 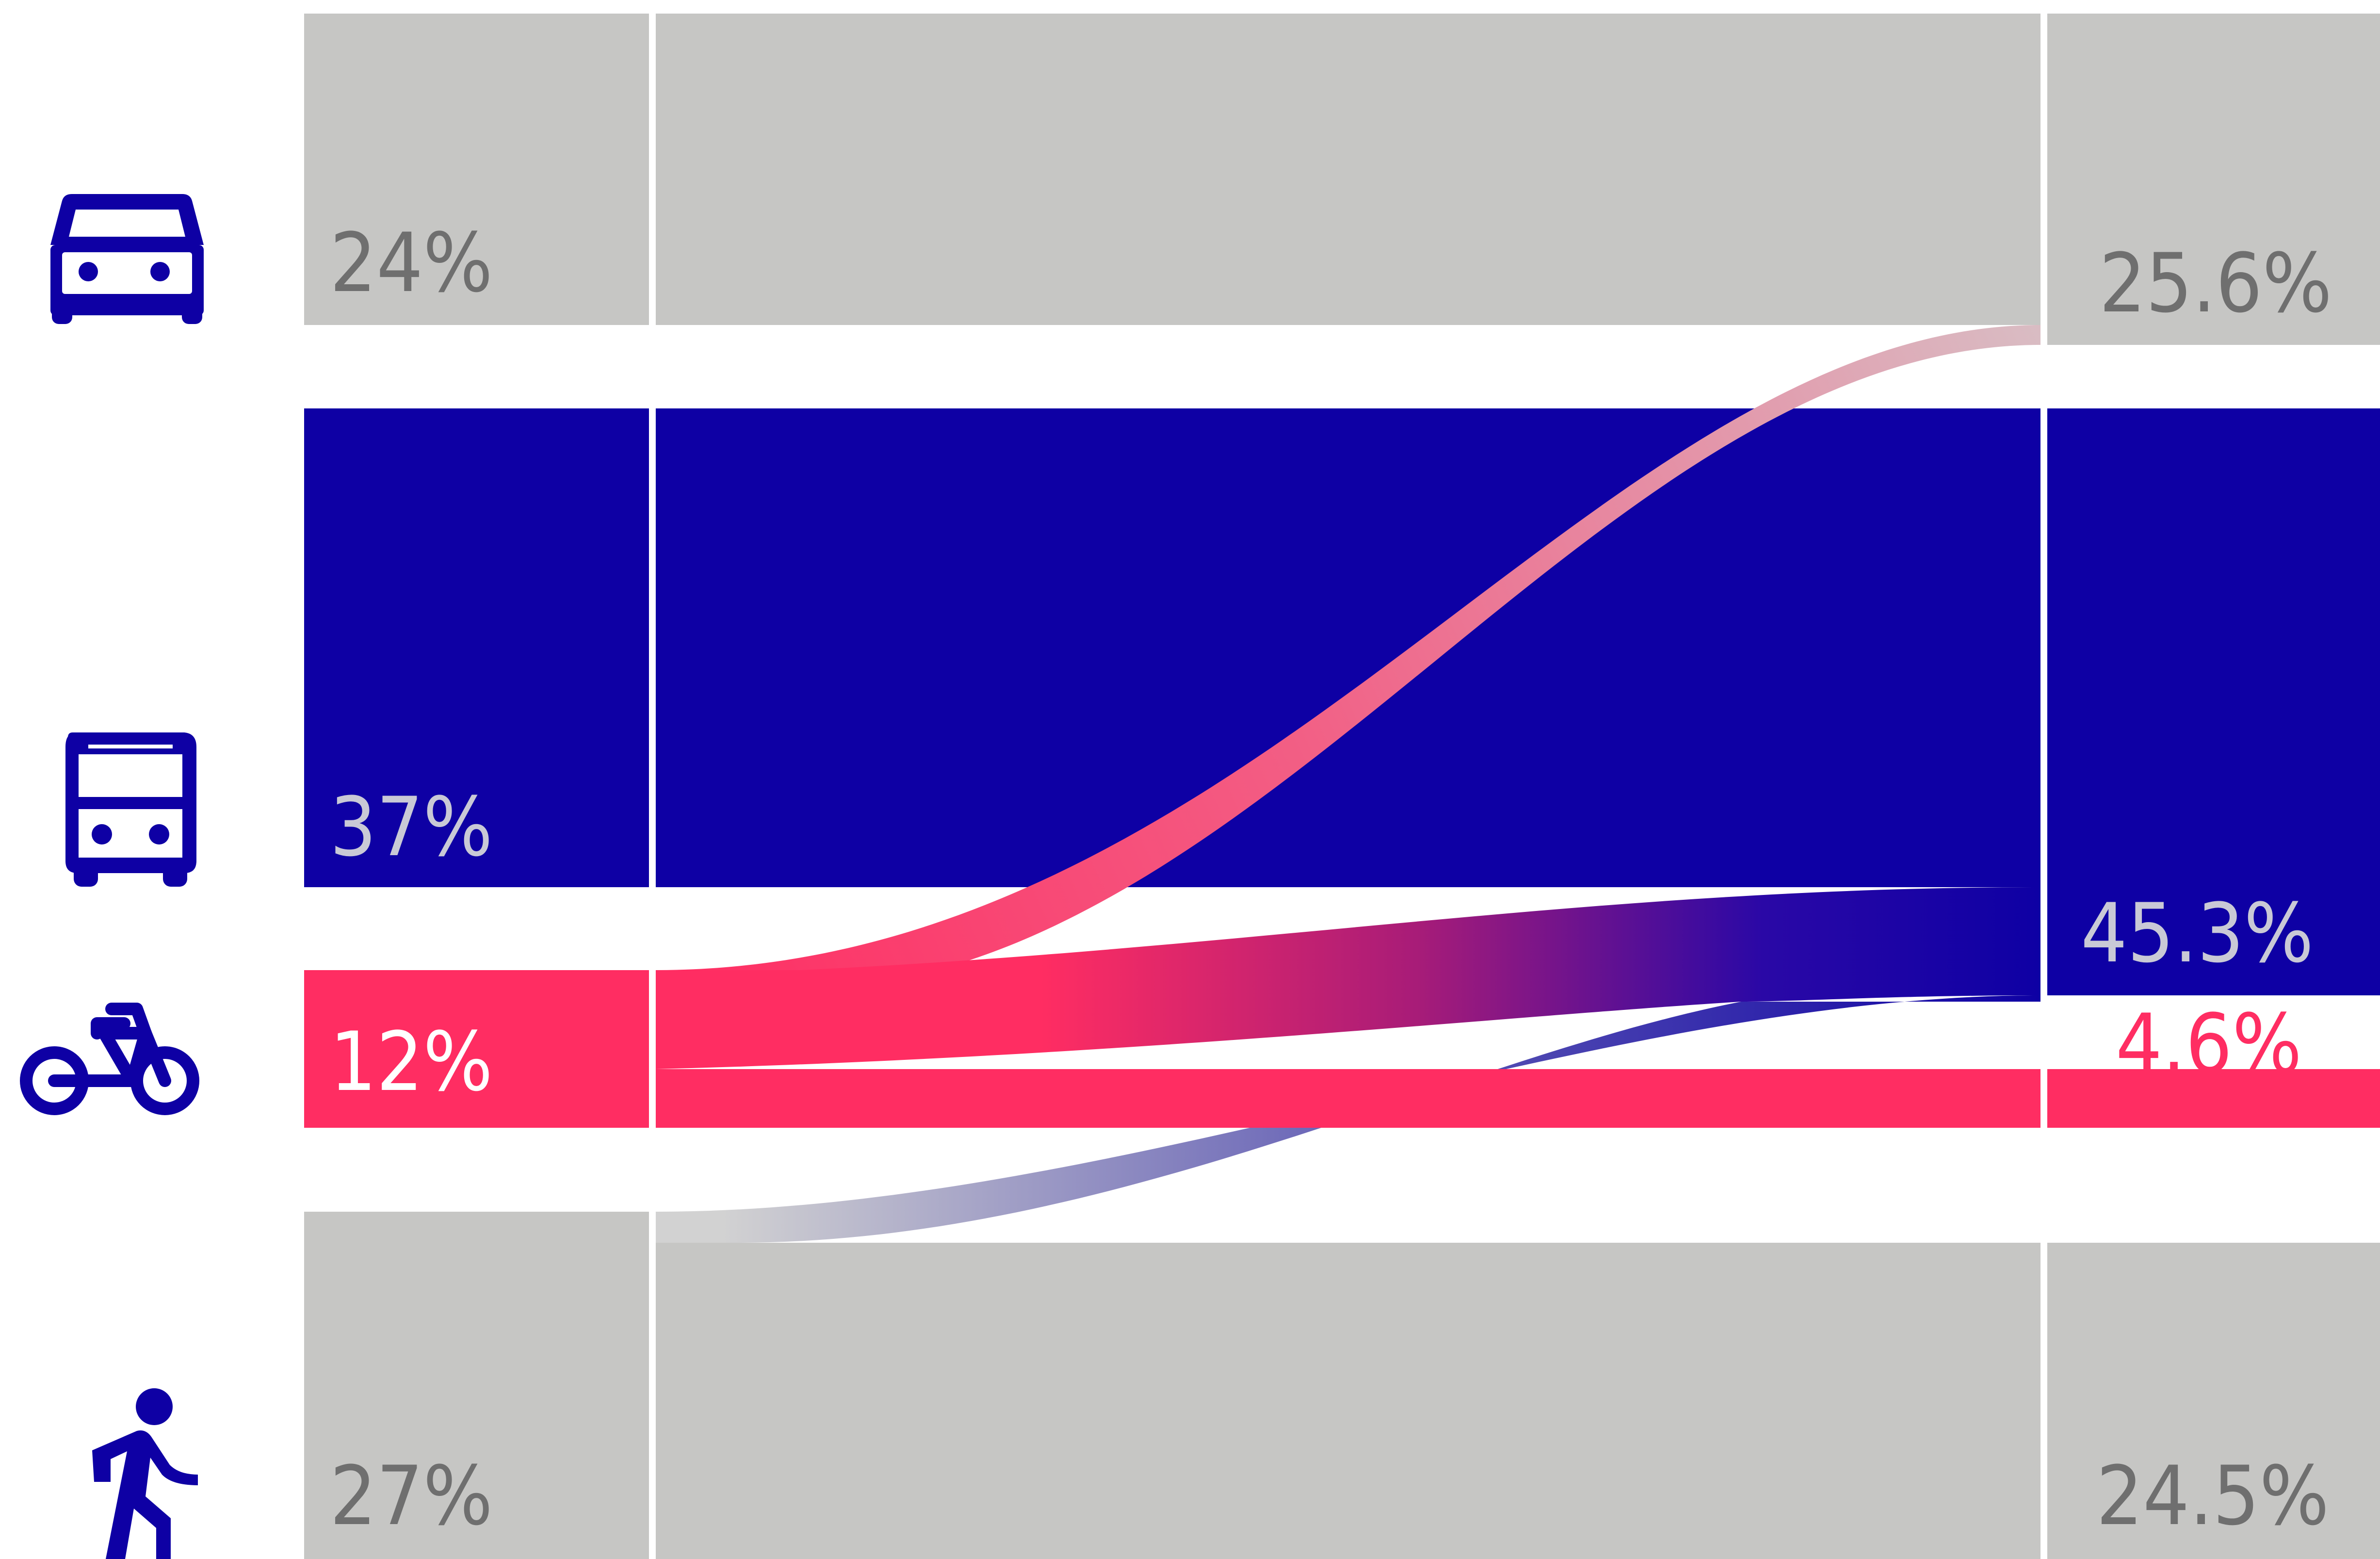 What do you see at coordinates (2215, 283) in the screenshot?
I see `car-end-label: 25.6%` at bounding box center [2215, 283].